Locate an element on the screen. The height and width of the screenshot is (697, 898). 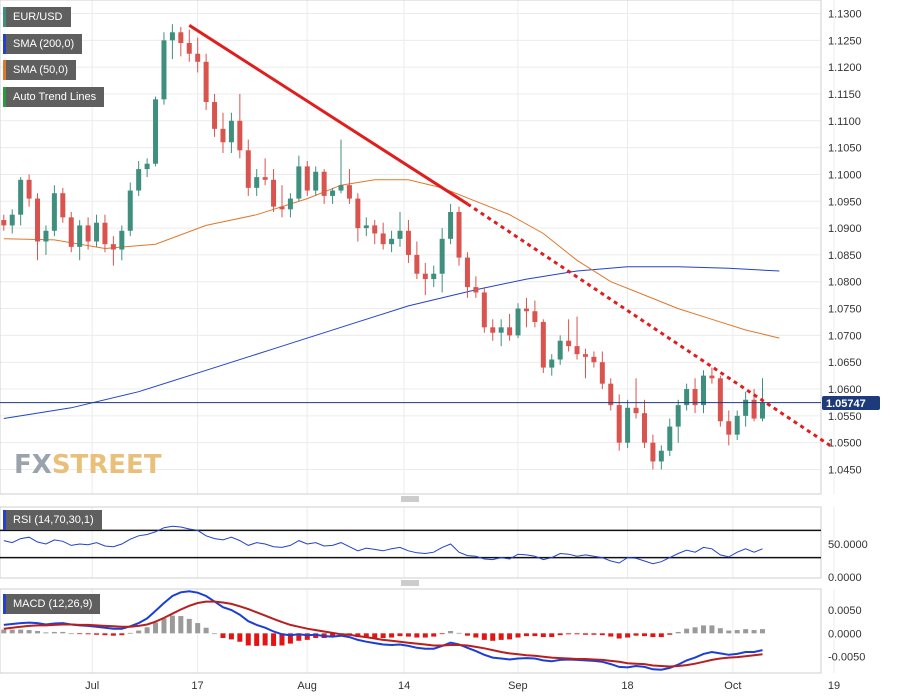
legend-sma50-label: SMA (50,0) is located at coordinates (41, 70).